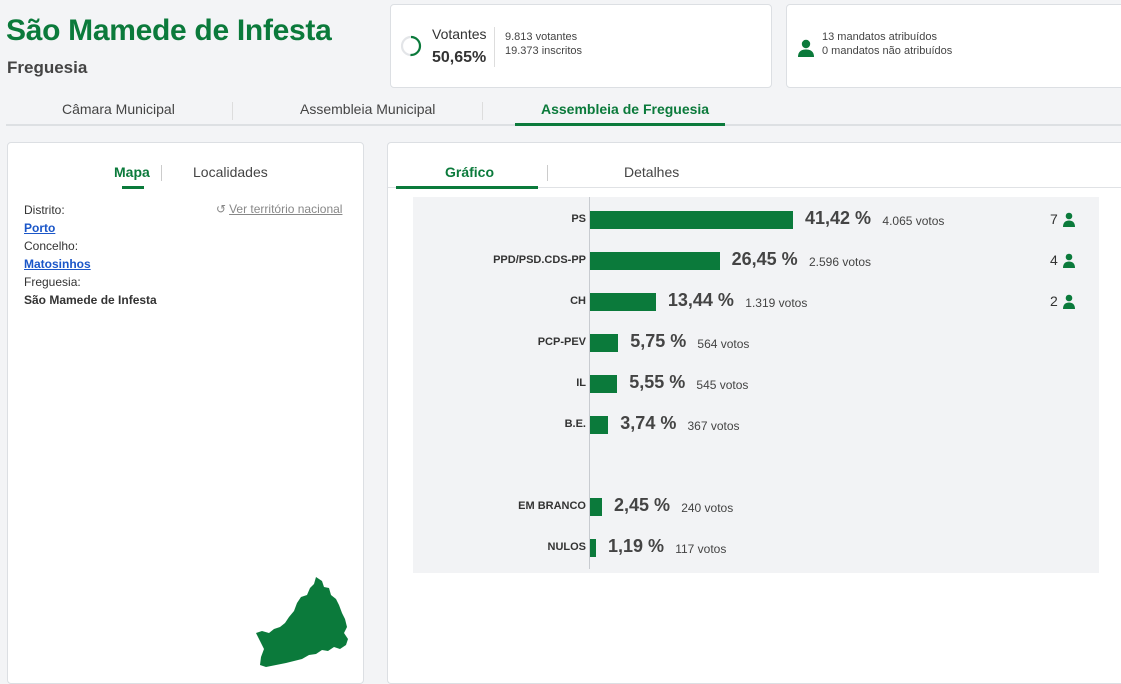 Image resolution: width=1121 pixels, height=684 pixels. I want to click on chart-category-label: CH, so click(578, 301).